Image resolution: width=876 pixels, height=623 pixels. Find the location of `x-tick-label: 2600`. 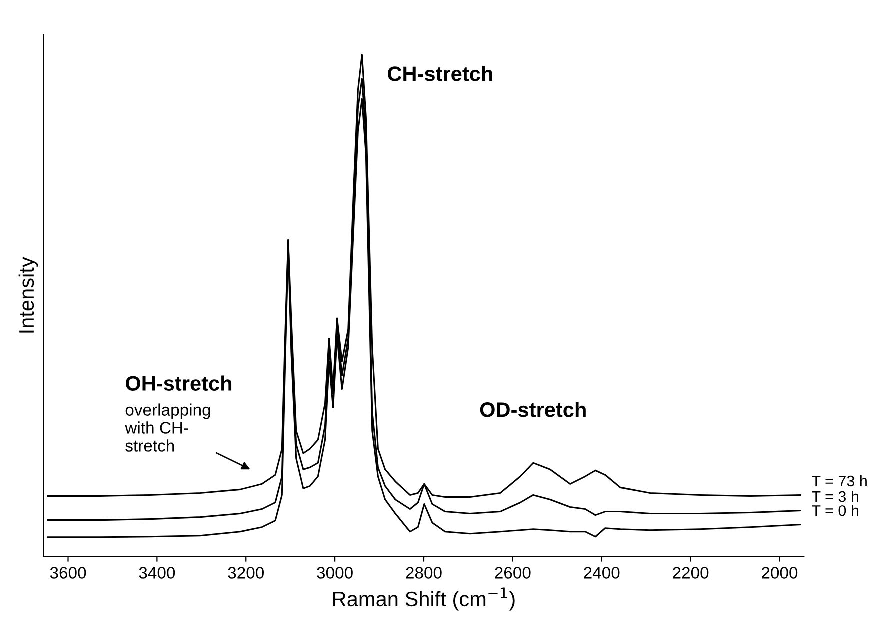

x-tick-label: 2600 is located at coordinates (513, 573).